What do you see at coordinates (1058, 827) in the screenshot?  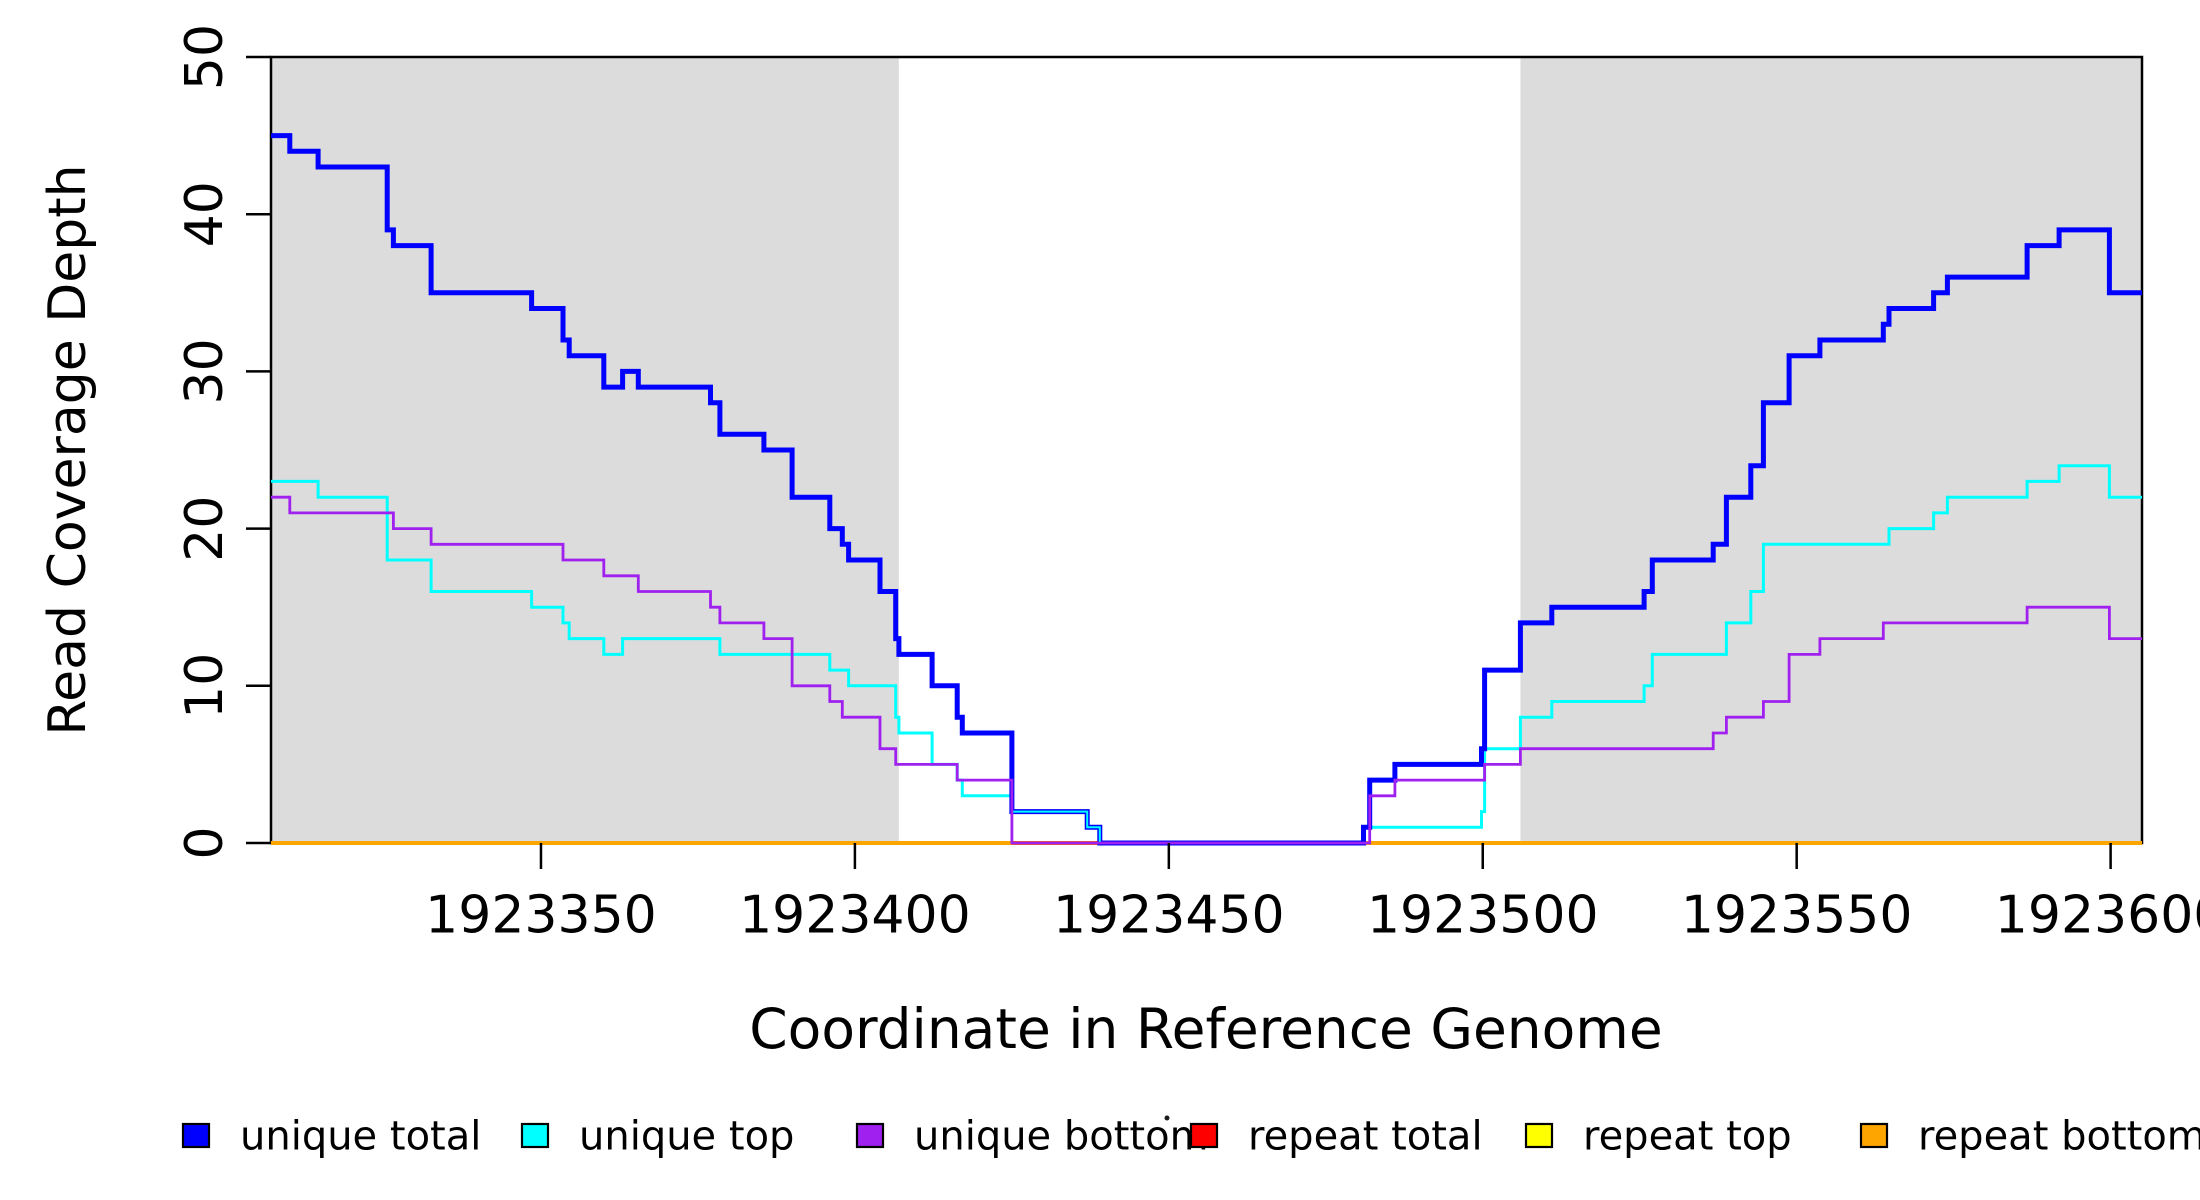 I see `series-line-unique_top_overlay` at bounding box center [1058, 827].